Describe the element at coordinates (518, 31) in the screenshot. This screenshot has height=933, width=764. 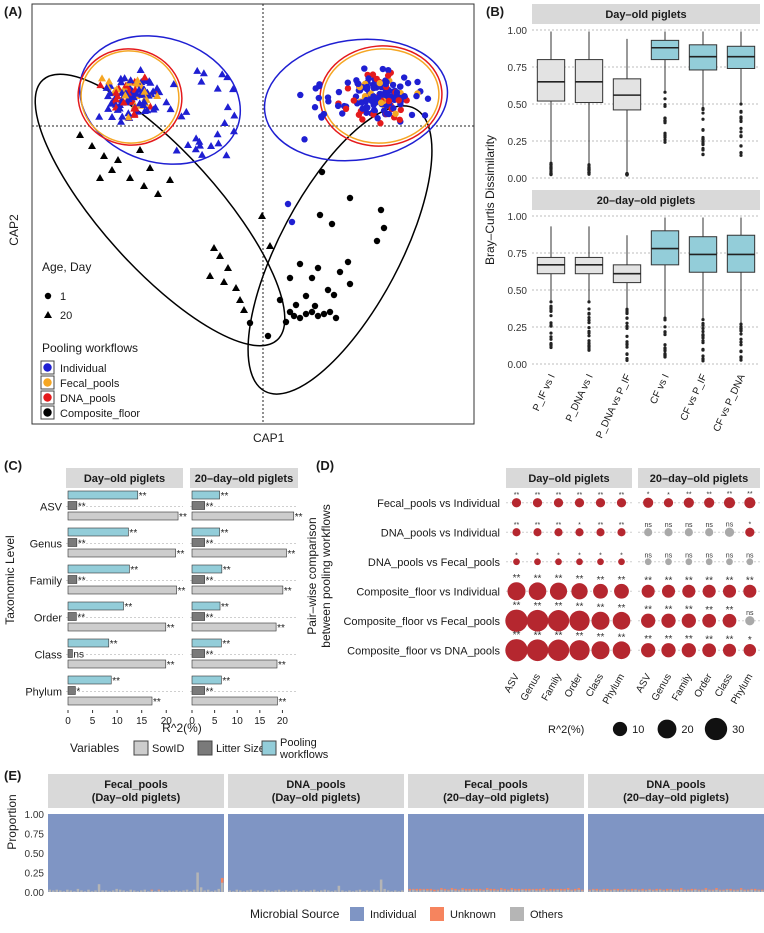
I see `y-tick-label: 1.00` at that location.